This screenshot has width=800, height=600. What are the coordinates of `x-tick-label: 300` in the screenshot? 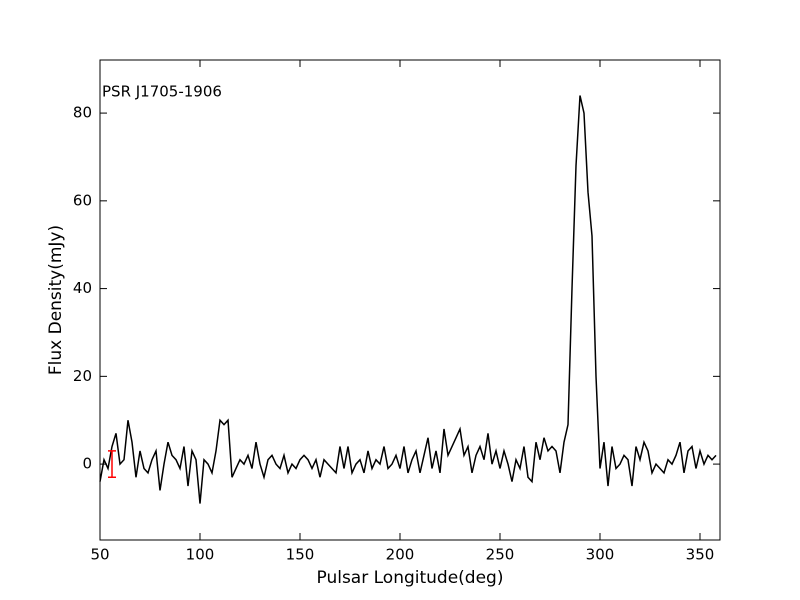 It's located at (600, 555).